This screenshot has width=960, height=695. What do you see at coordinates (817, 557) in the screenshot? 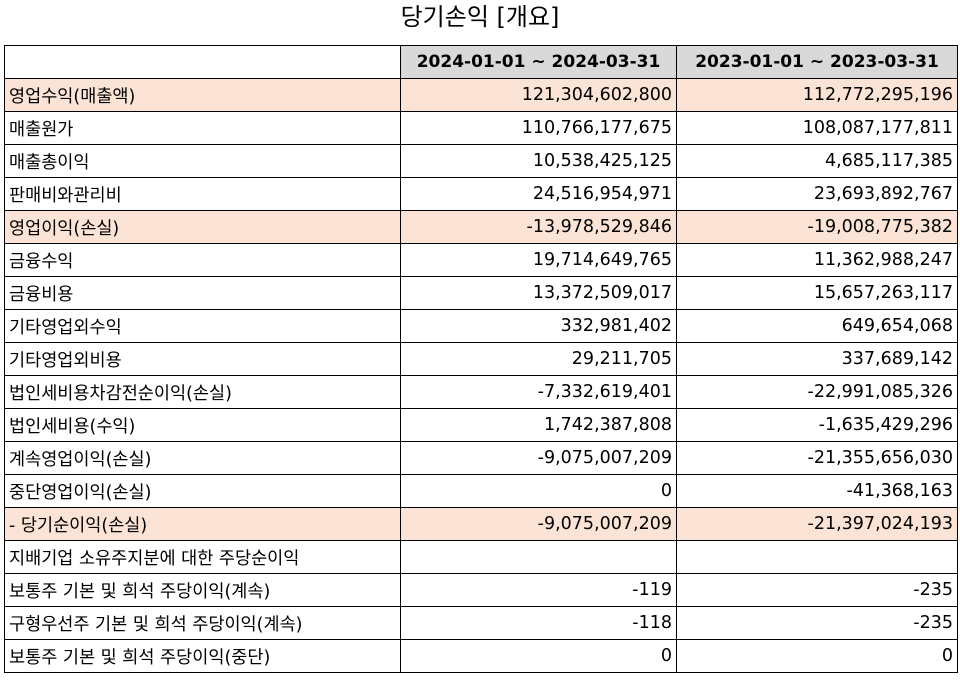
I see `value-prior` at bounding box center [817, 557].